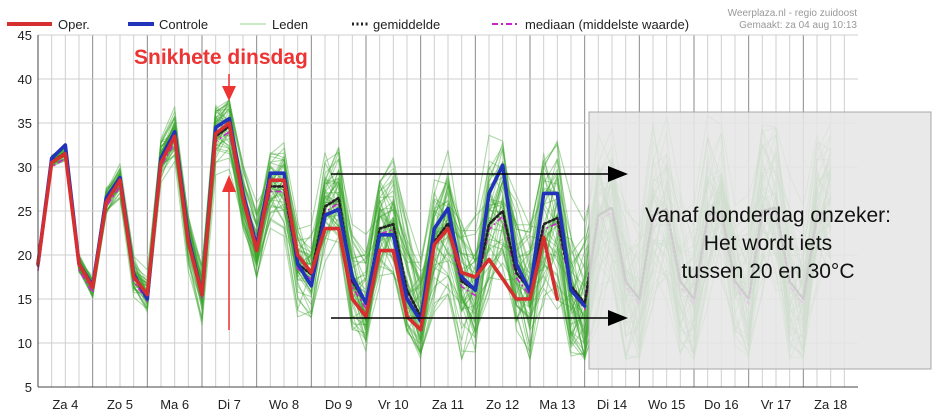  What do you see at coordinates (229, 183) in the screenshot?
I see `annotation-arrow-up-head` at bounding box center [229, 183].